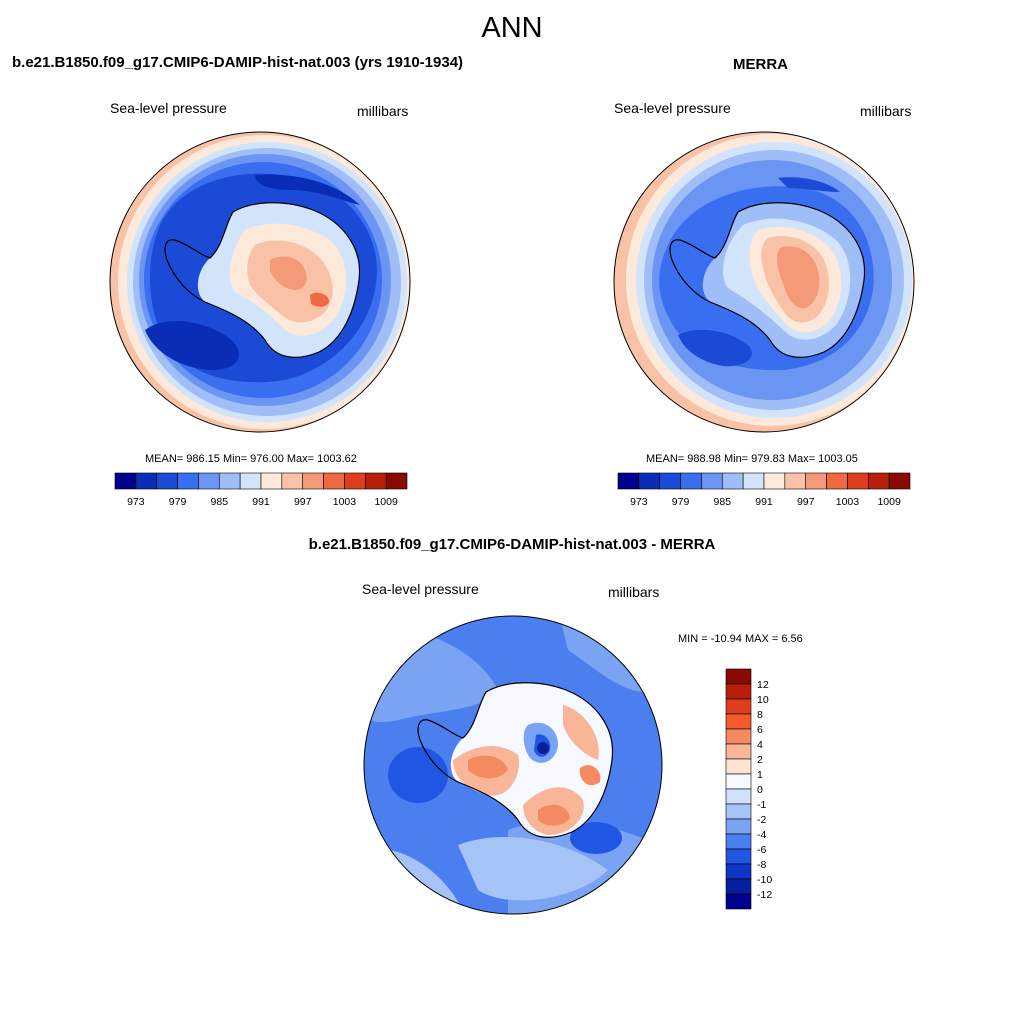 The width and height of the screenshot is (1024, 1024). I want to click on map1-boundary, so click(260, 282).